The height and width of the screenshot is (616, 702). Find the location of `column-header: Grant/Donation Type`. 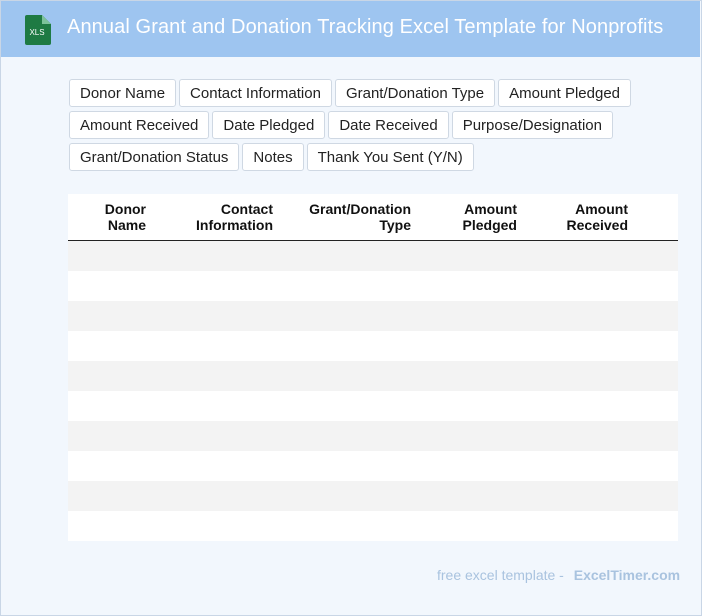

column-header: Grant/Donation Type is located at coordinates (350, 217).